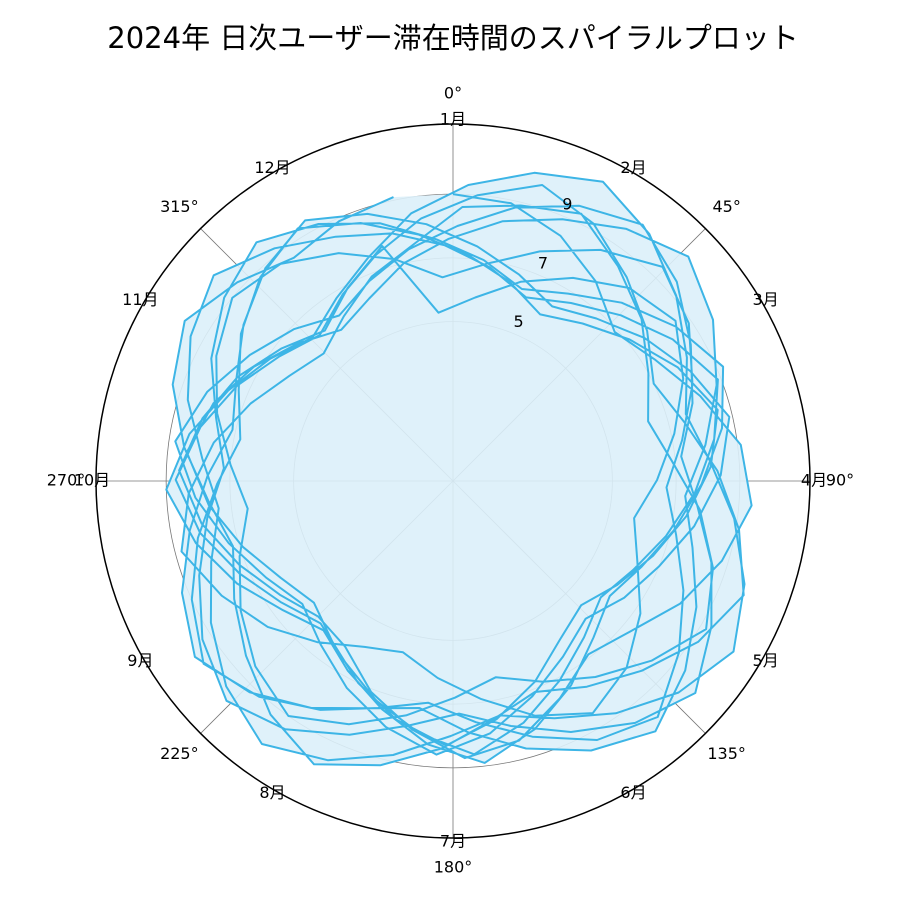 Image resolution: width=900 pixels, height=904 pixels. What do you see at coordinates (518, 321) in the screenshot?
I see `radial-tick-label: 5` at bounding box center [518, 321].